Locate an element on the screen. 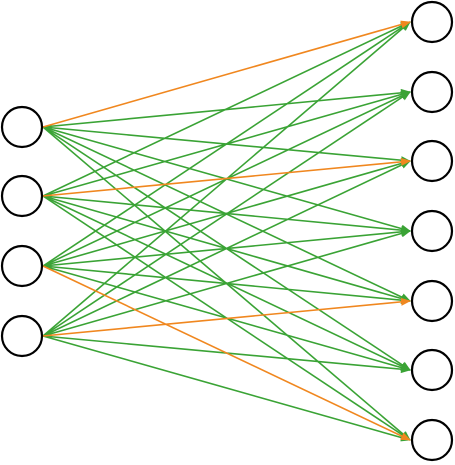 The image size is (455, 465). output-nodes is located at coordinates (432, 231).